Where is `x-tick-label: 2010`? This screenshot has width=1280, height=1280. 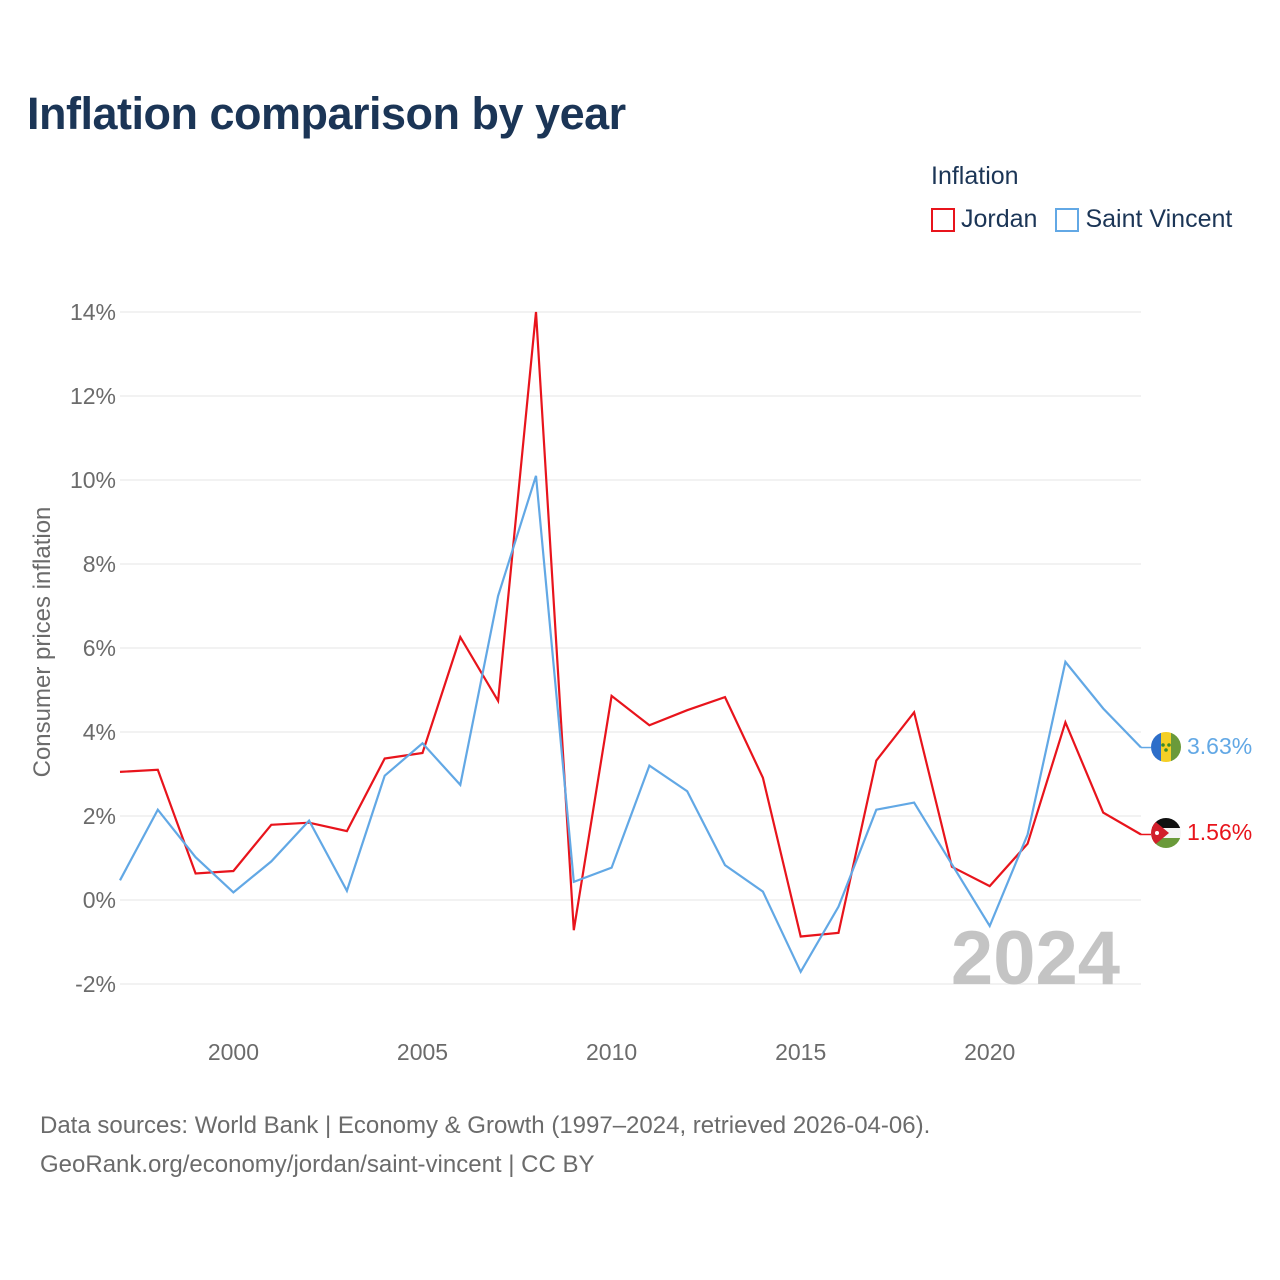
x-tick-label: 2010 is located at coordinates (611, 1052).